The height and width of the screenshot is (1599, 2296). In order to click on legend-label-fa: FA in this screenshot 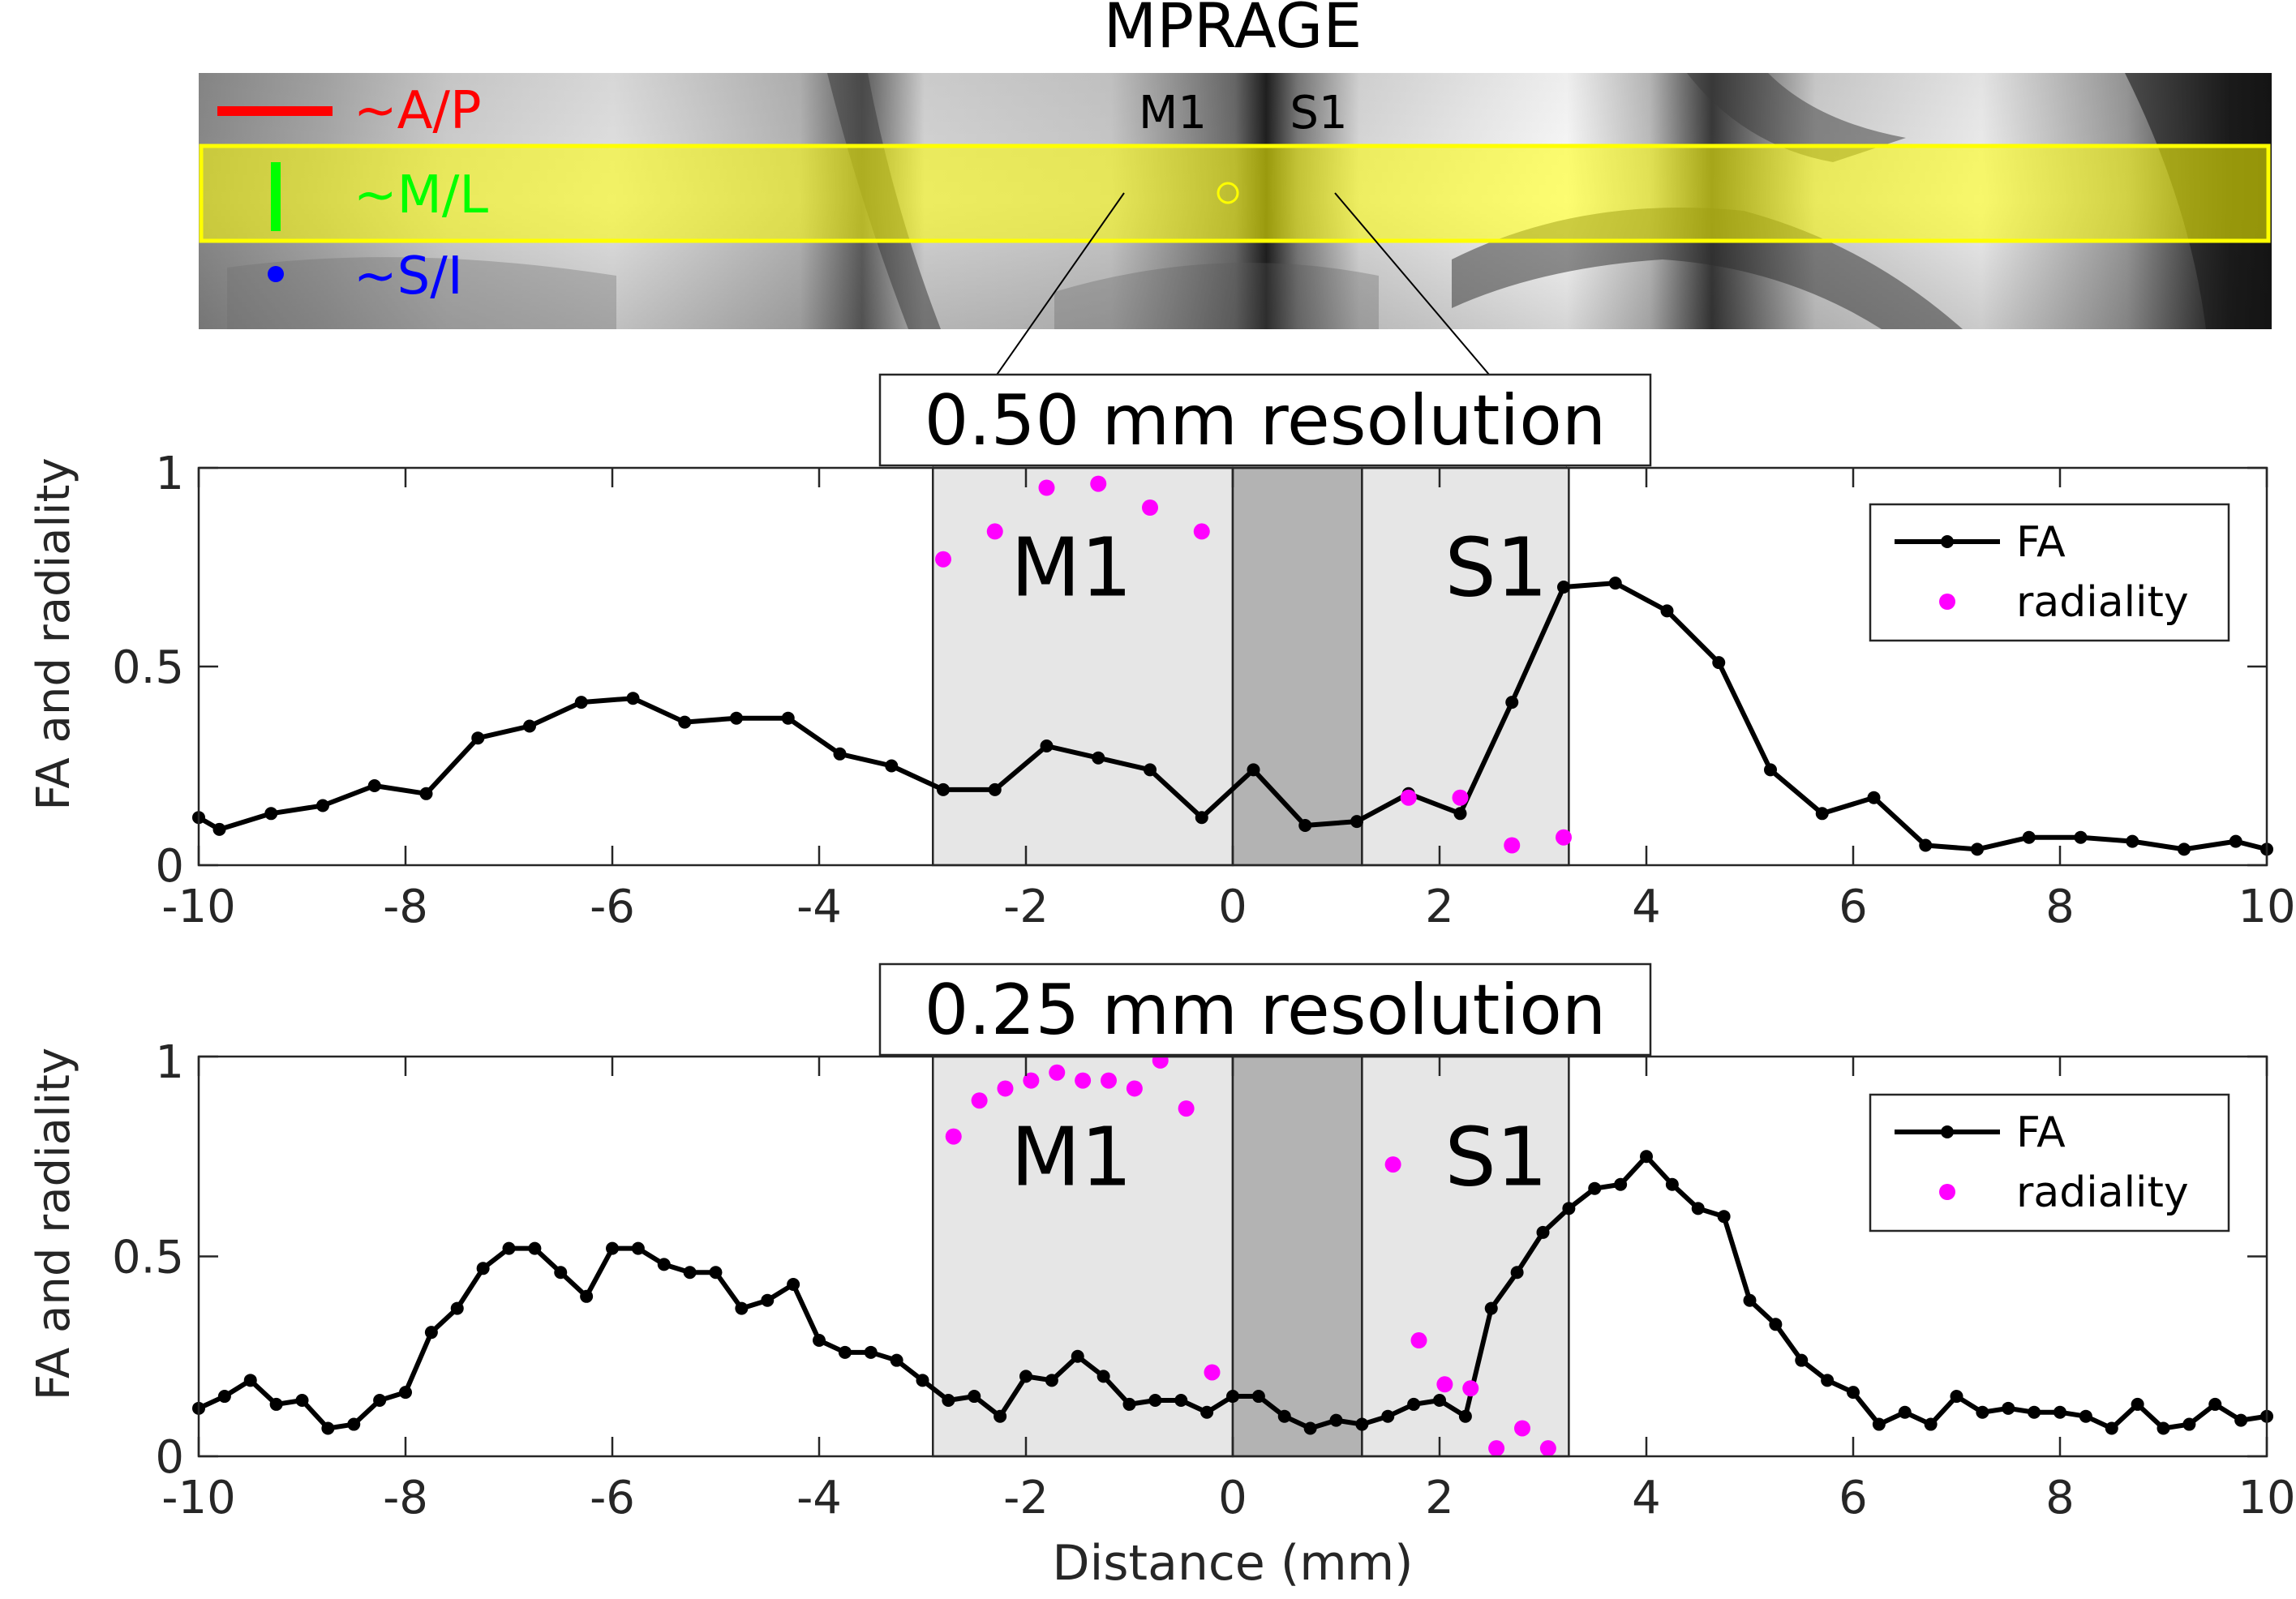, I will do `click(2041, 542)`.